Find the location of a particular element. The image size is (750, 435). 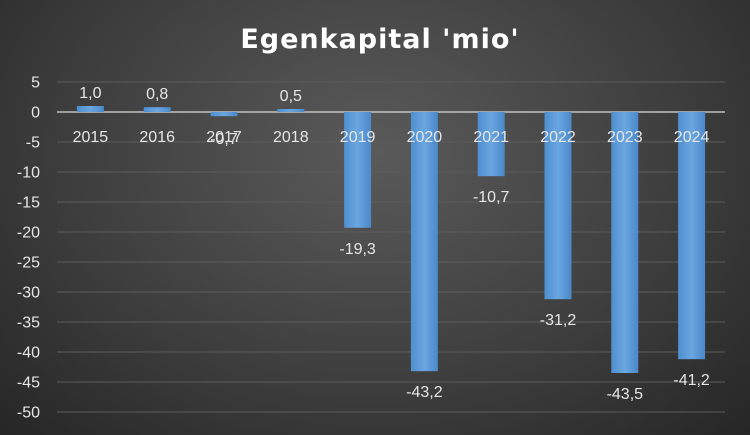

data-label: -19,3 is located at coordinates (357, 249).